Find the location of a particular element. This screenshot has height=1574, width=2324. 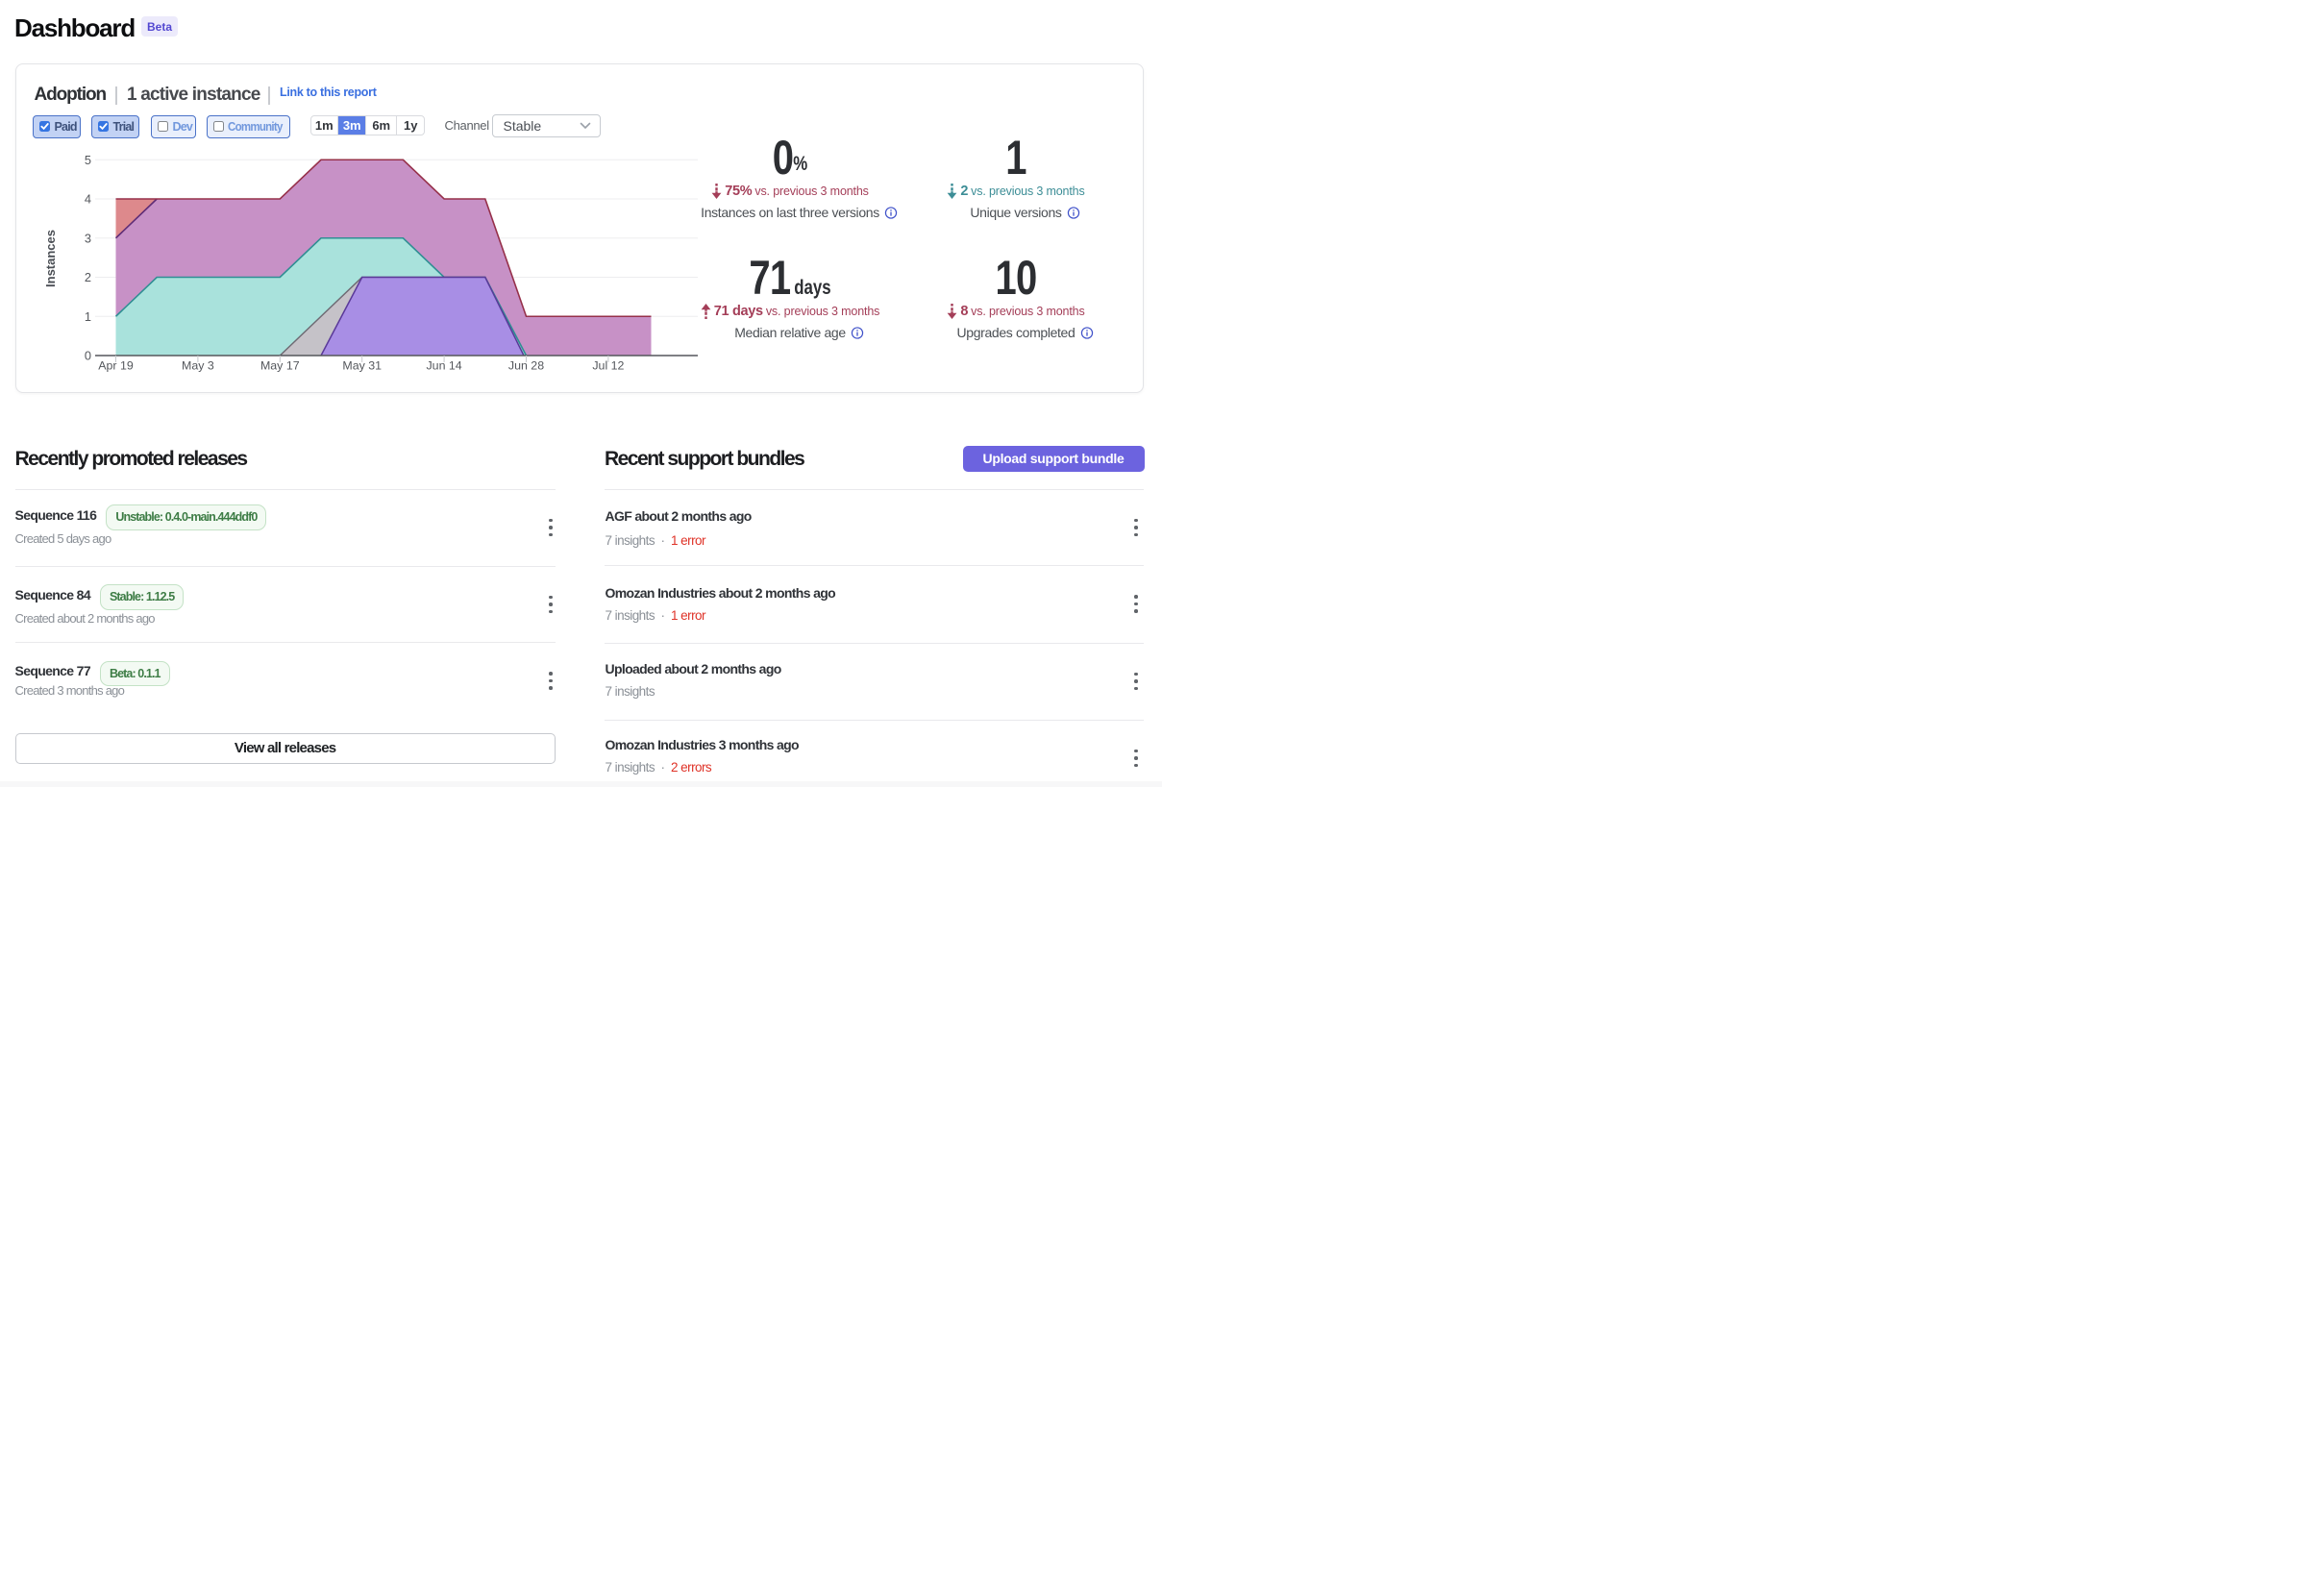

svg-text: Instances is located at coordinates (50, 258).